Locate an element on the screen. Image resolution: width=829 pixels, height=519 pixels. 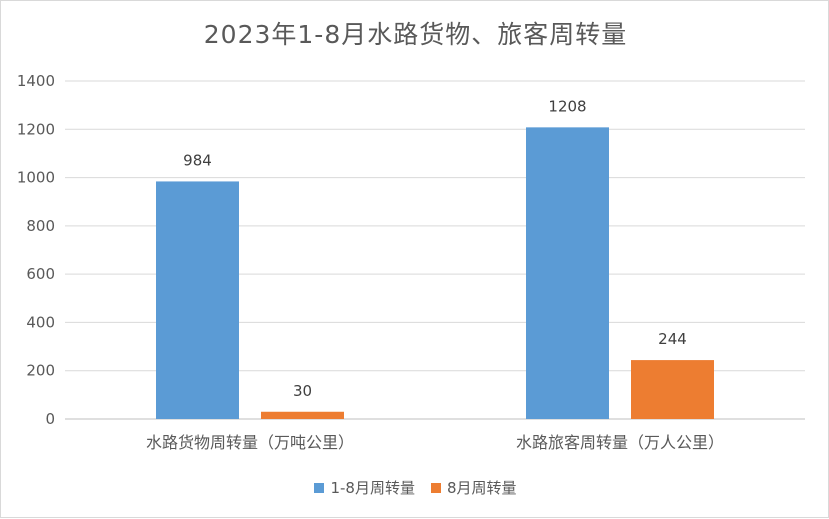
data-label: 244 is located at coordinates (672, 339).